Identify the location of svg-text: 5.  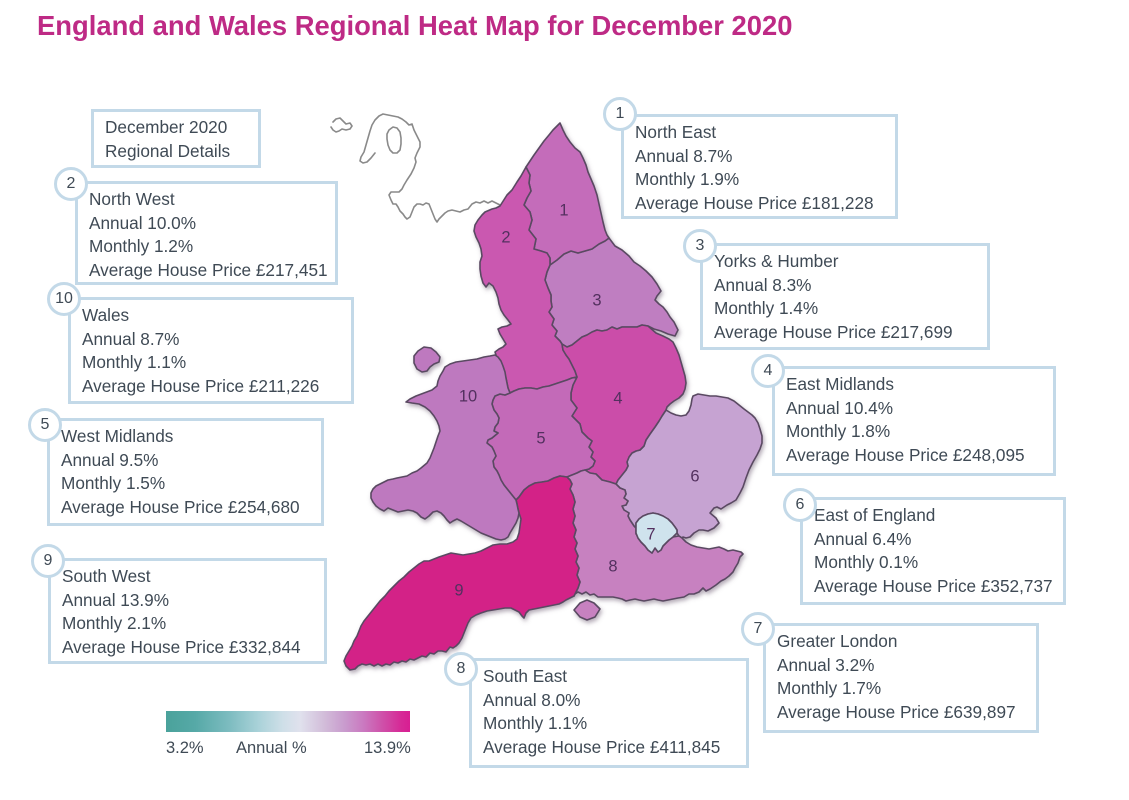
(540, 439).